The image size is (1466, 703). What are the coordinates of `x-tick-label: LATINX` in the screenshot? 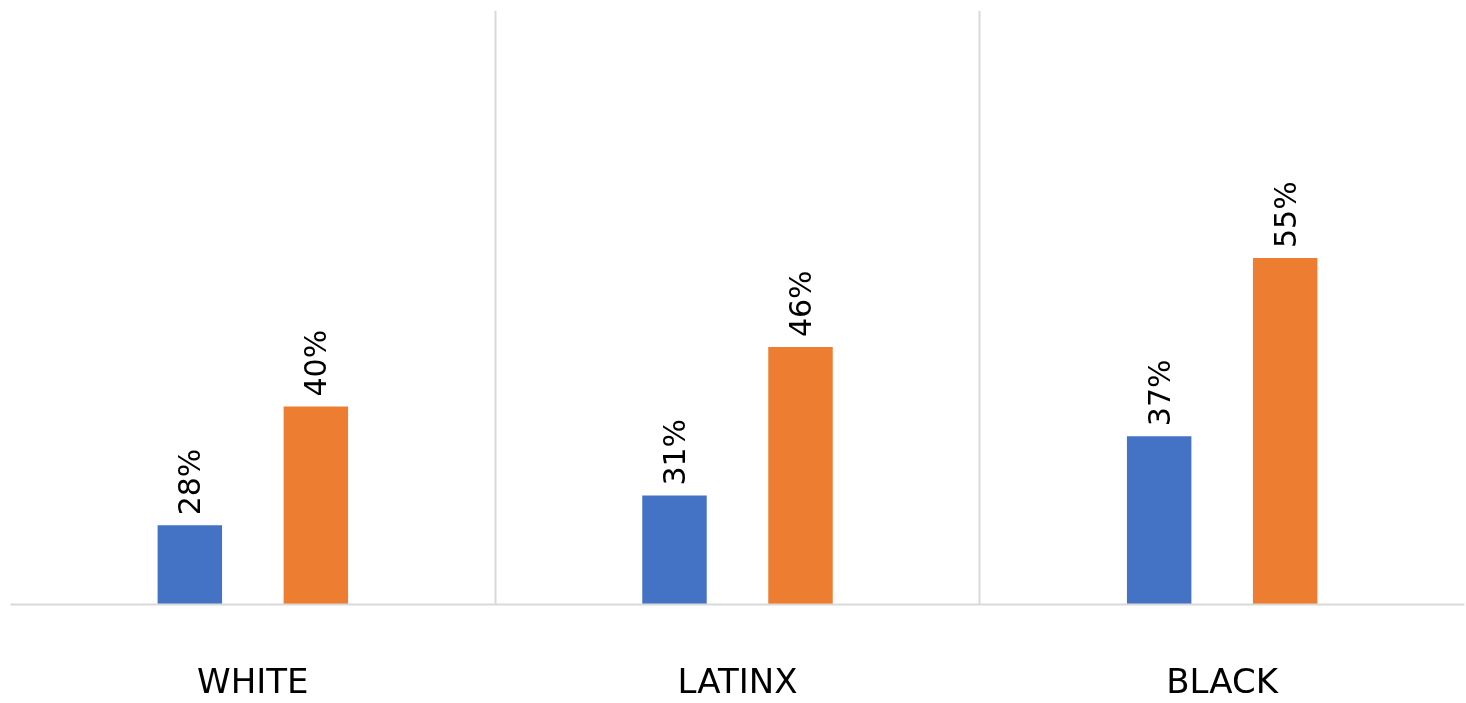 It's located at (737, 680).